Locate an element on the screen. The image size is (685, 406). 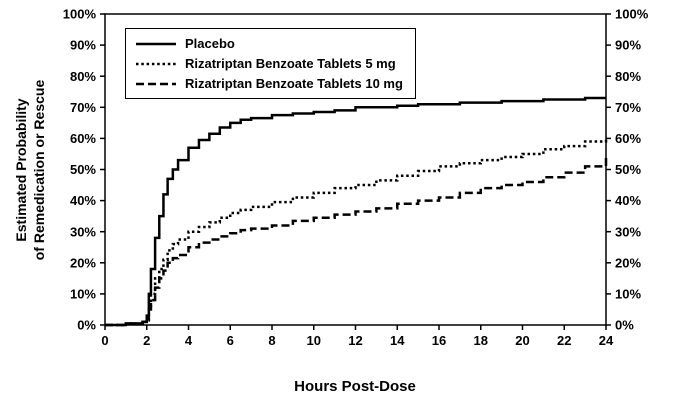
y-tick-label-right: 10% is located at coordinates (628, 293).